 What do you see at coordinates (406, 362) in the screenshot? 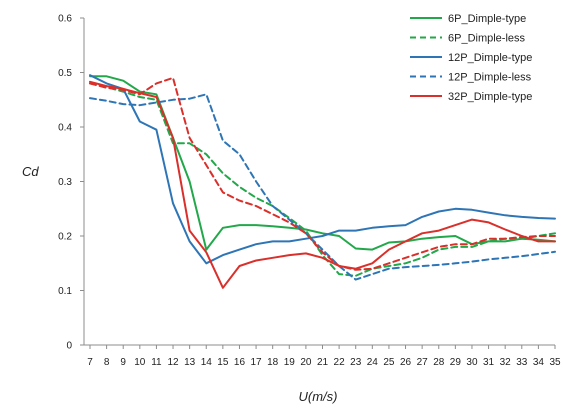
I see `x-tick-label: 26` at bounding box center [406, 362].